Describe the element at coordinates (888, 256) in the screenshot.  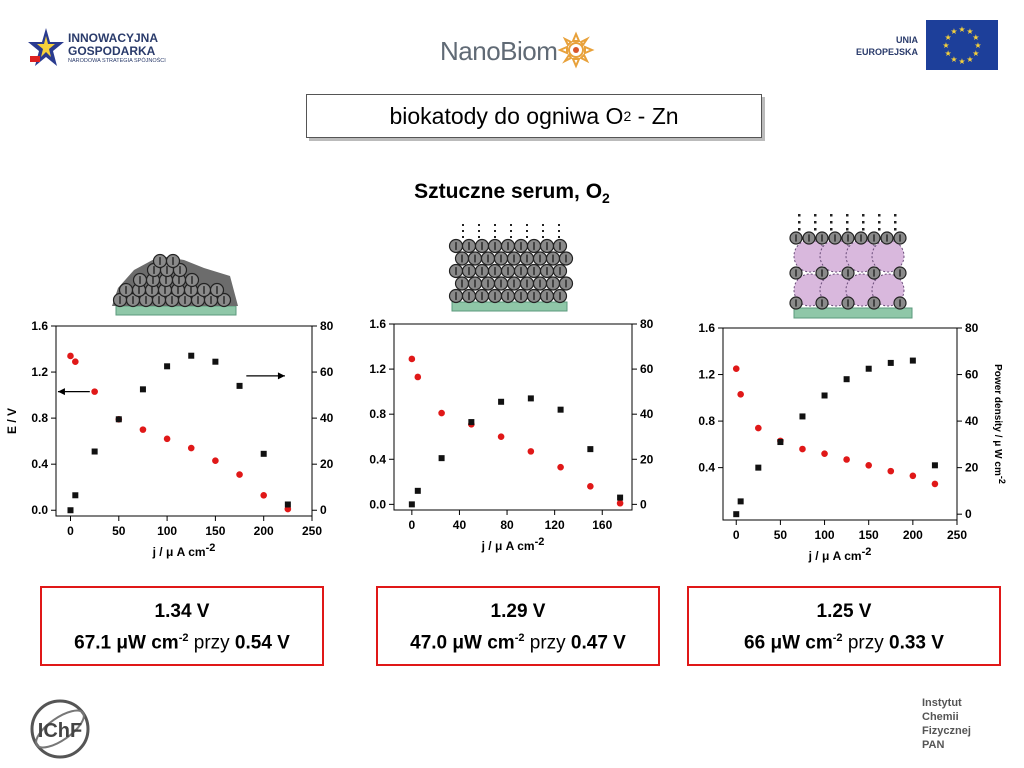
I see `enzyme-icon` at that location.